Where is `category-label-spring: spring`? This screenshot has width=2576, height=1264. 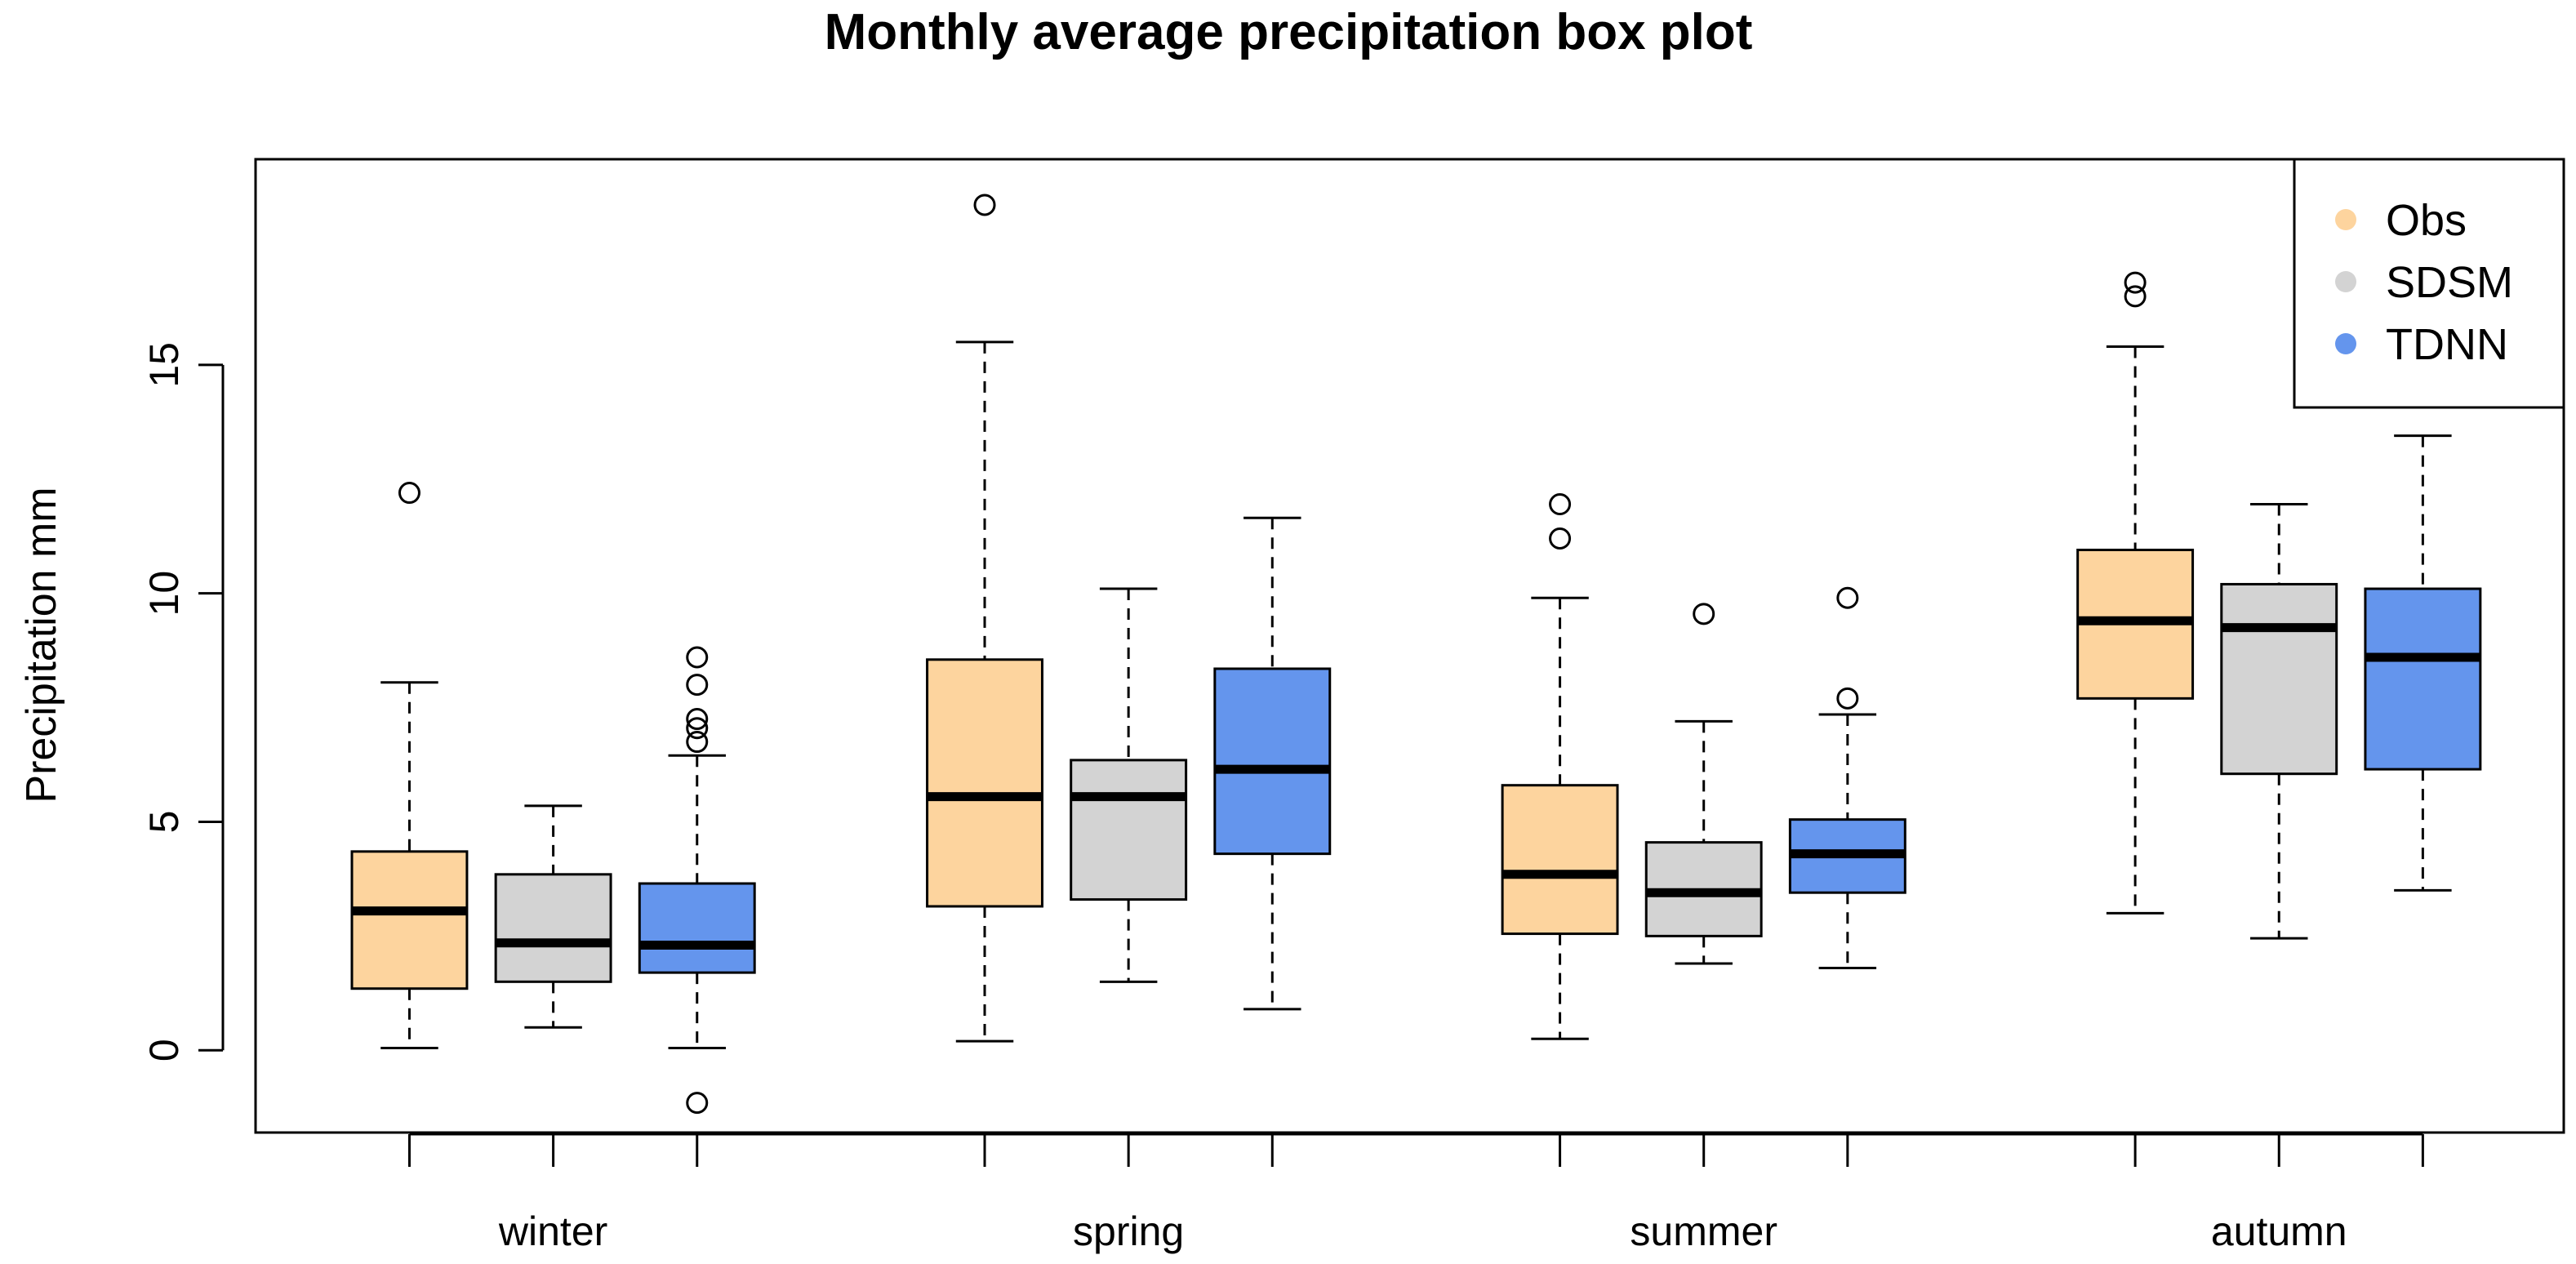
category-label-spring: spring is located at coordinates (1128, 1231).